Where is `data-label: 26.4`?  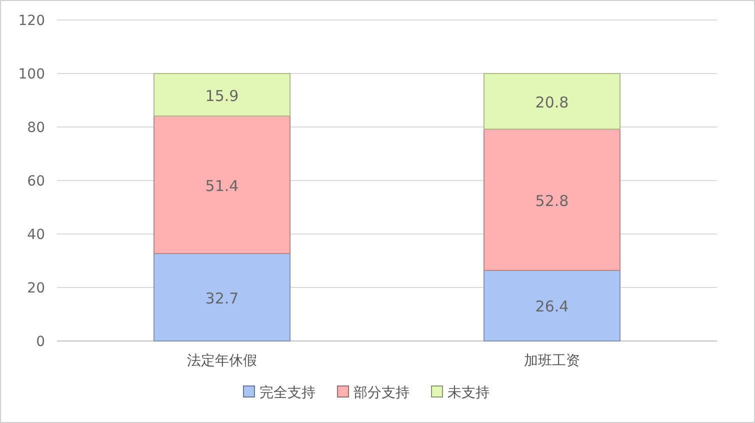
data-label: 26.4 is located at coordinates (552, 307).